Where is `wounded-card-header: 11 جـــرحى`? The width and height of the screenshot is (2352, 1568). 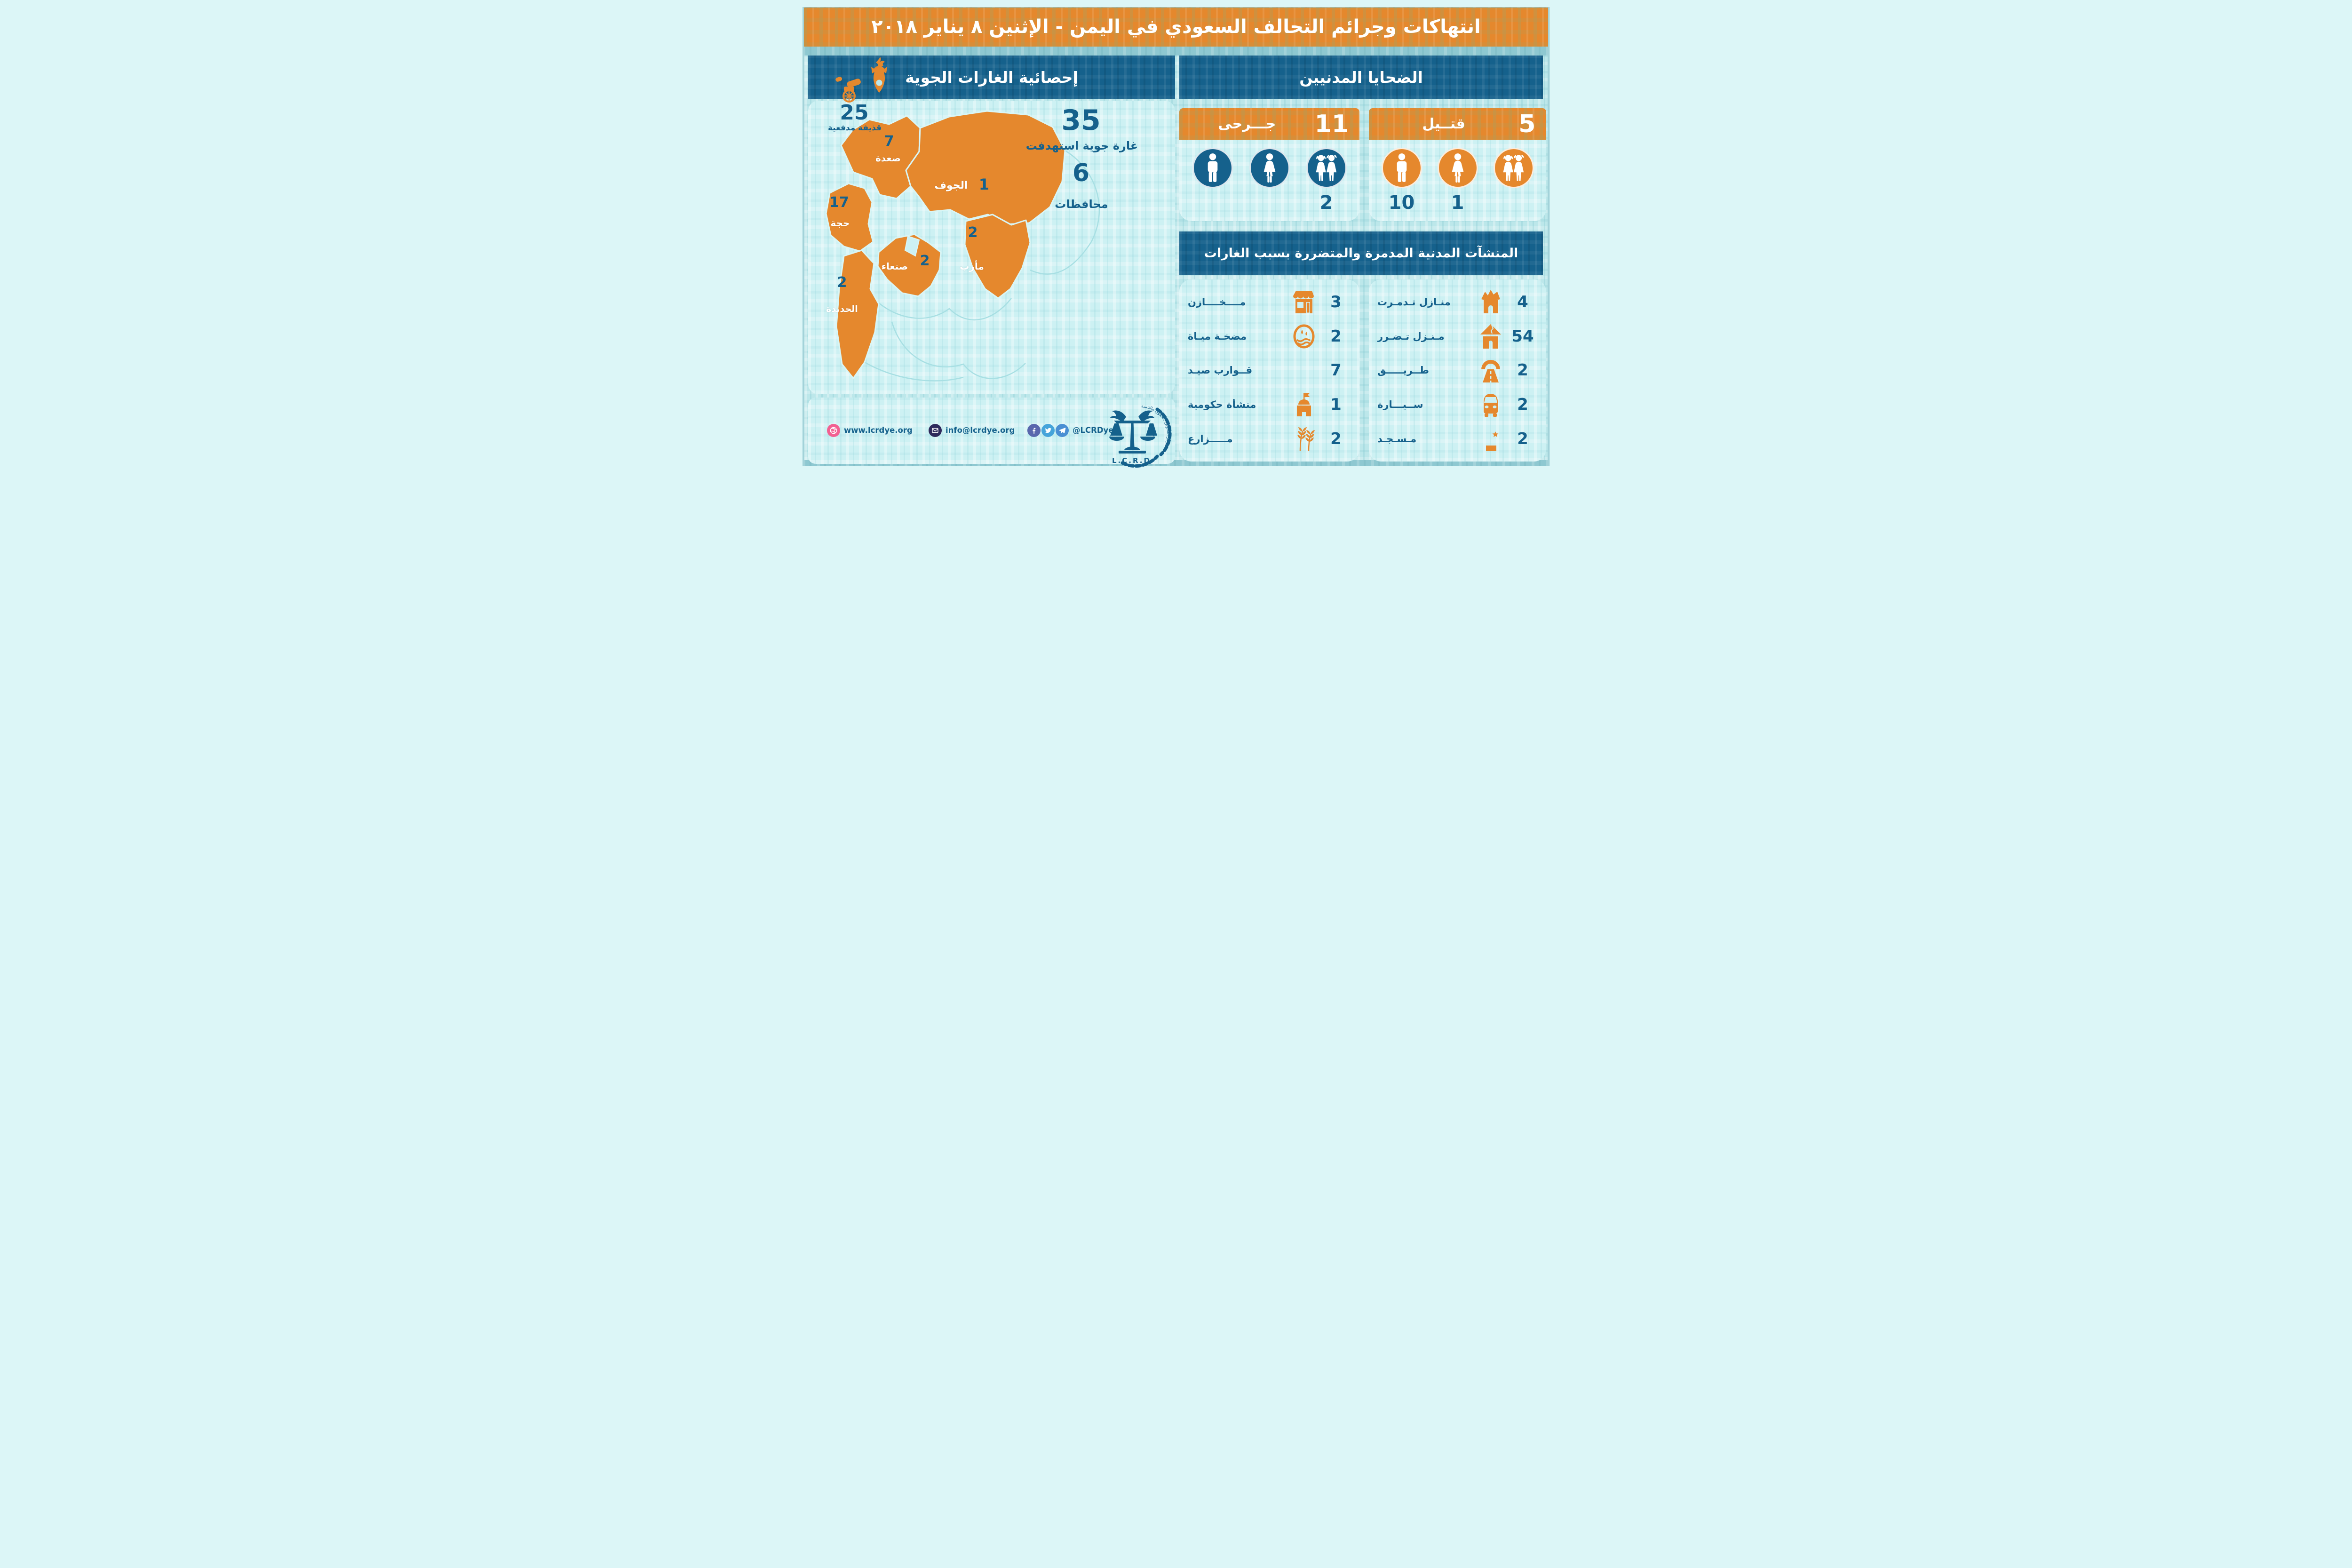 wounded-card-header: 11 جـــرحى is located at coordinates (1269, 124).